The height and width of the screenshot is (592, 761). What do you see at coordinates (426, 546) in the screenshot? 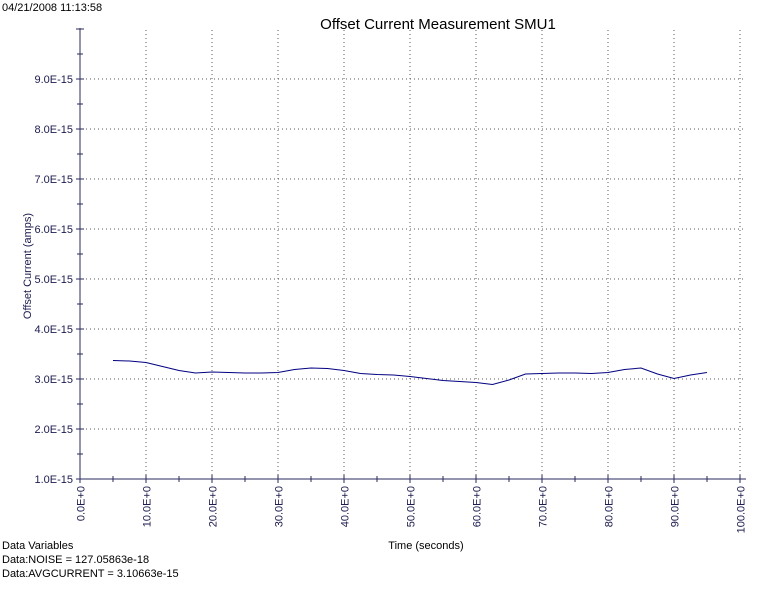
I see `x-axis-title: Time (seconds)` at bounding box center [426, 546].